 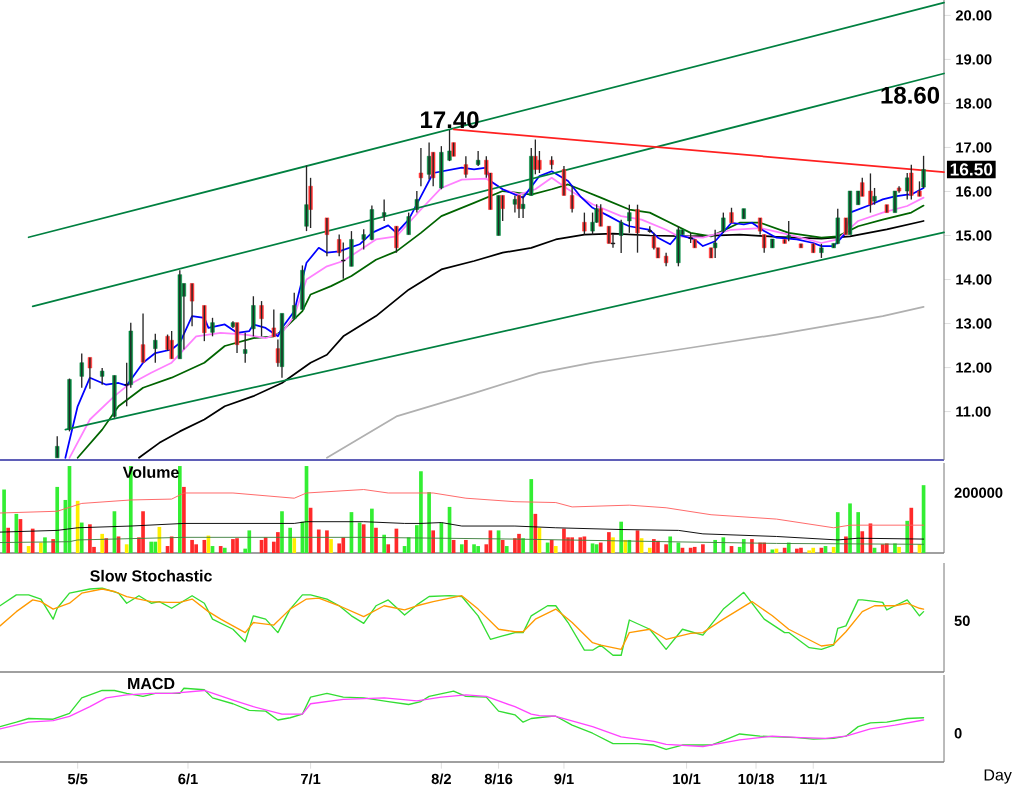 I want to click on x-tick-label: 10/18, so click(x=756, y=779).